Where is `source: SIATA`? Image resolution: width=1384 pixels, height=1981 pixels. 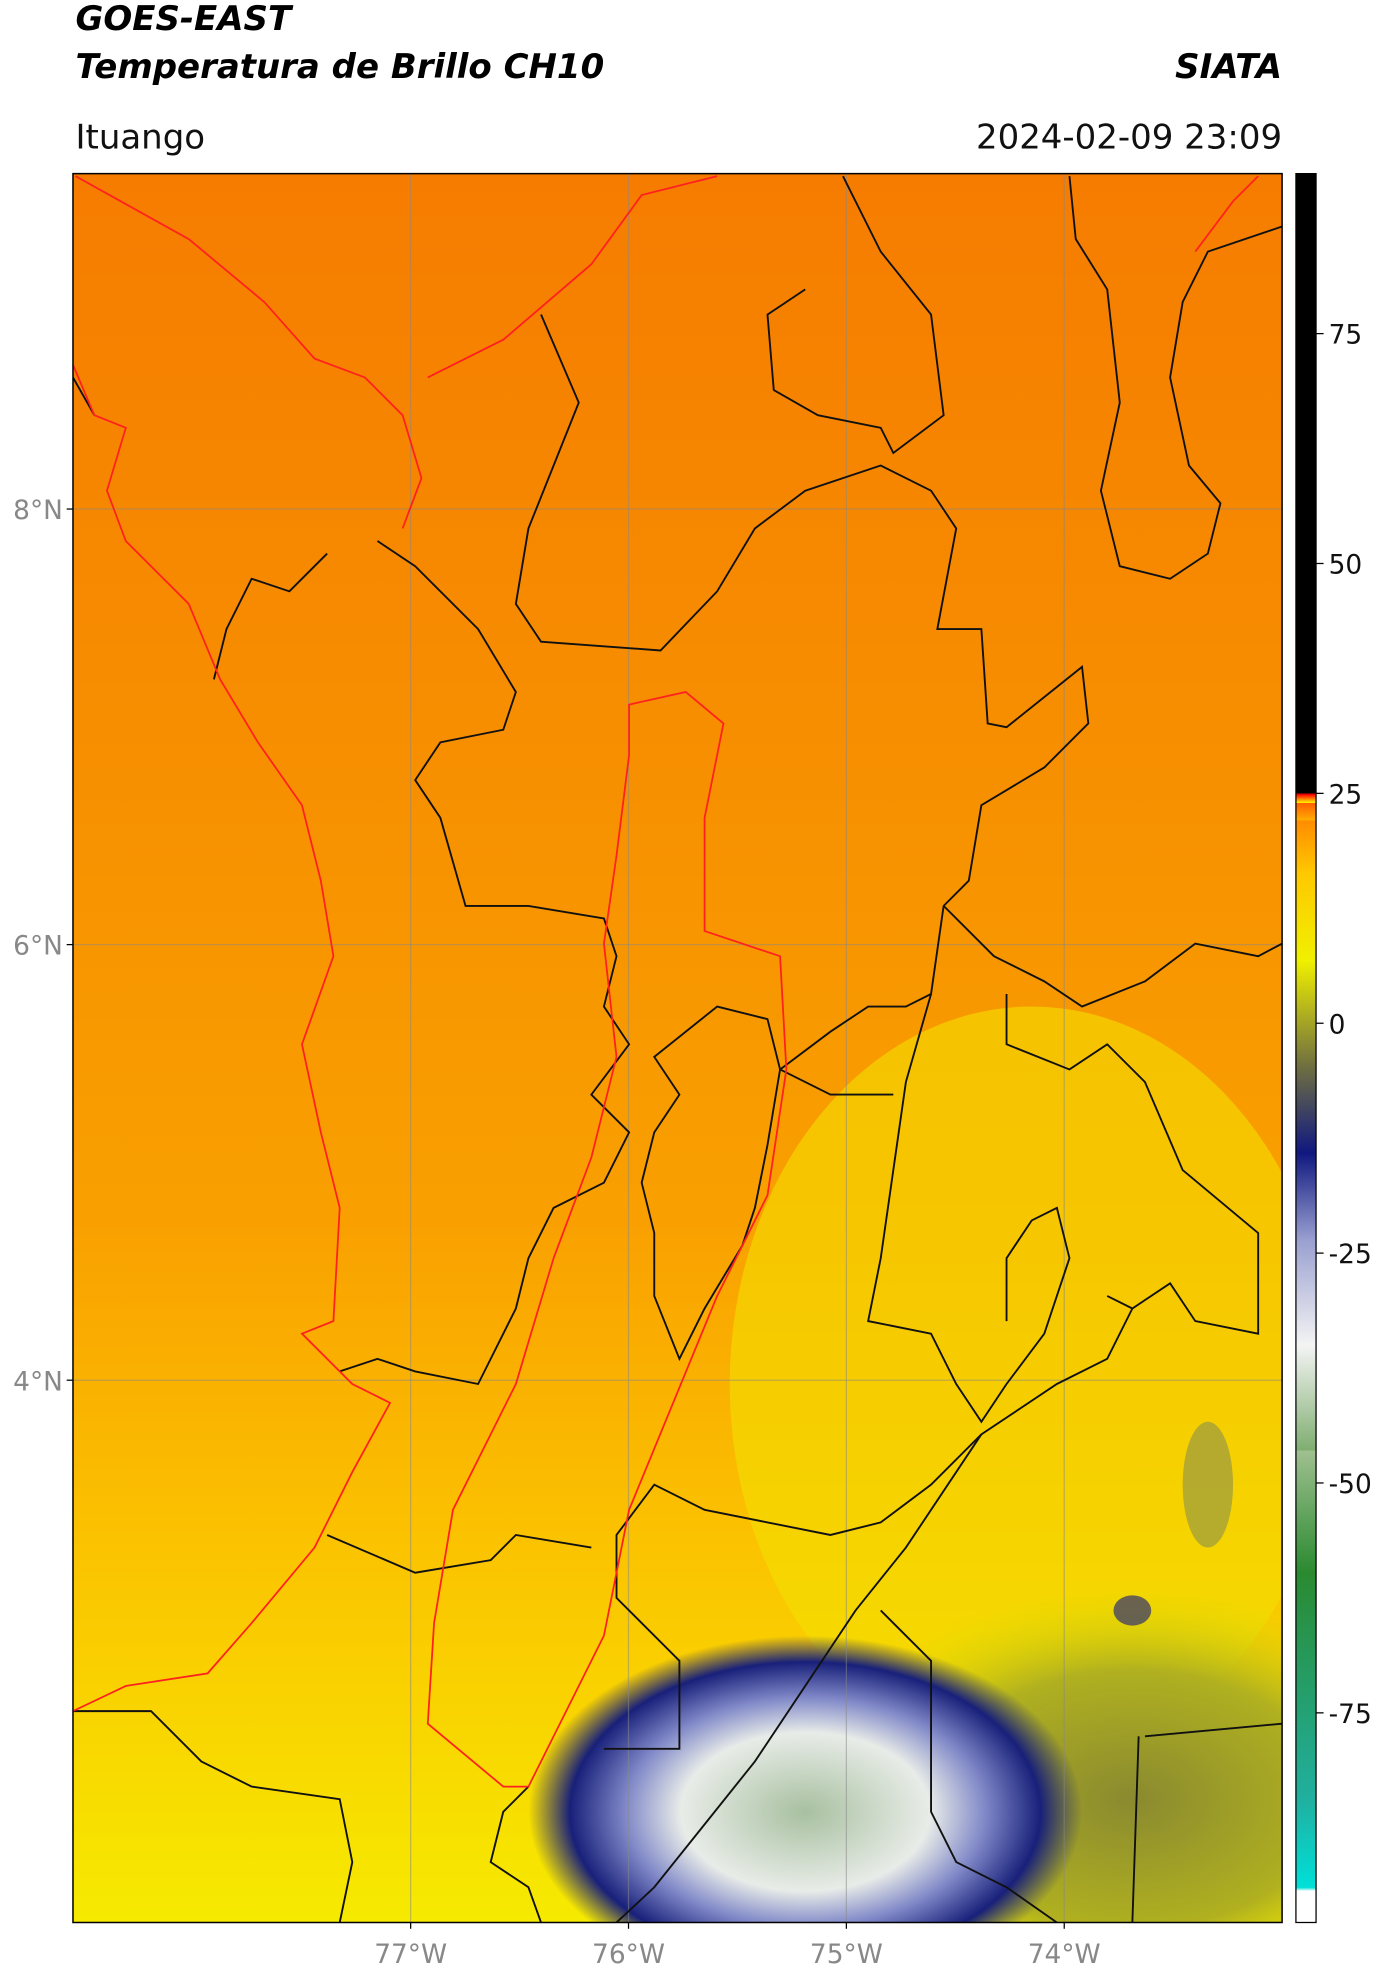
source: SIATA is located at coordinates (1228, 67).